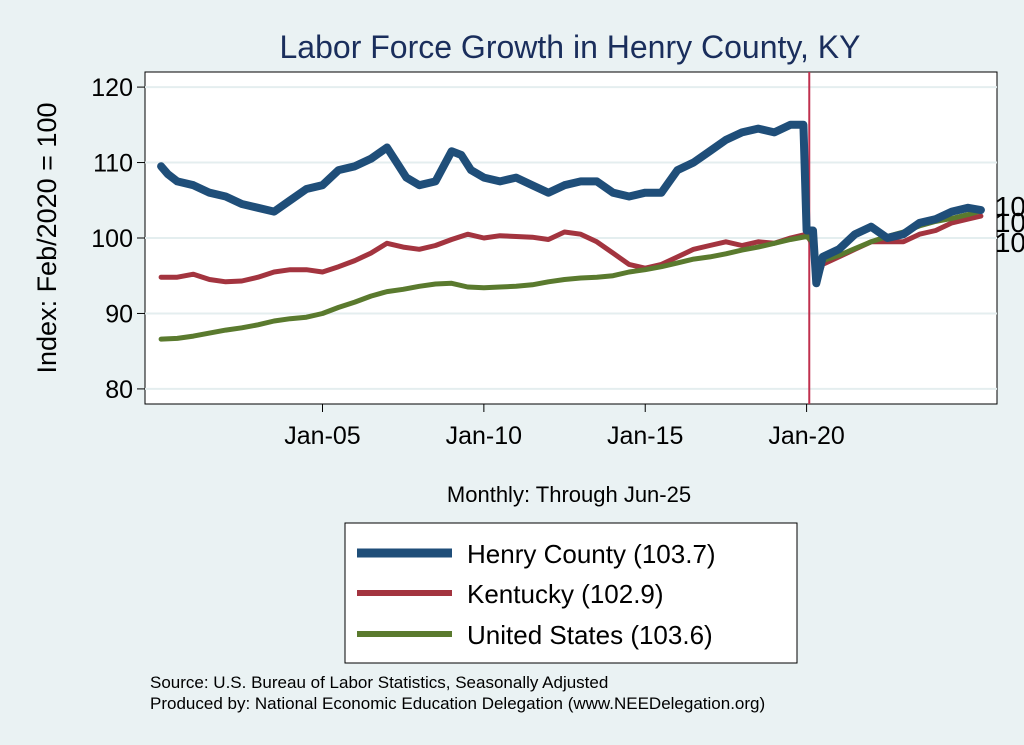  I want to click on x-tick-label: Jan-05, so click(322, 436).